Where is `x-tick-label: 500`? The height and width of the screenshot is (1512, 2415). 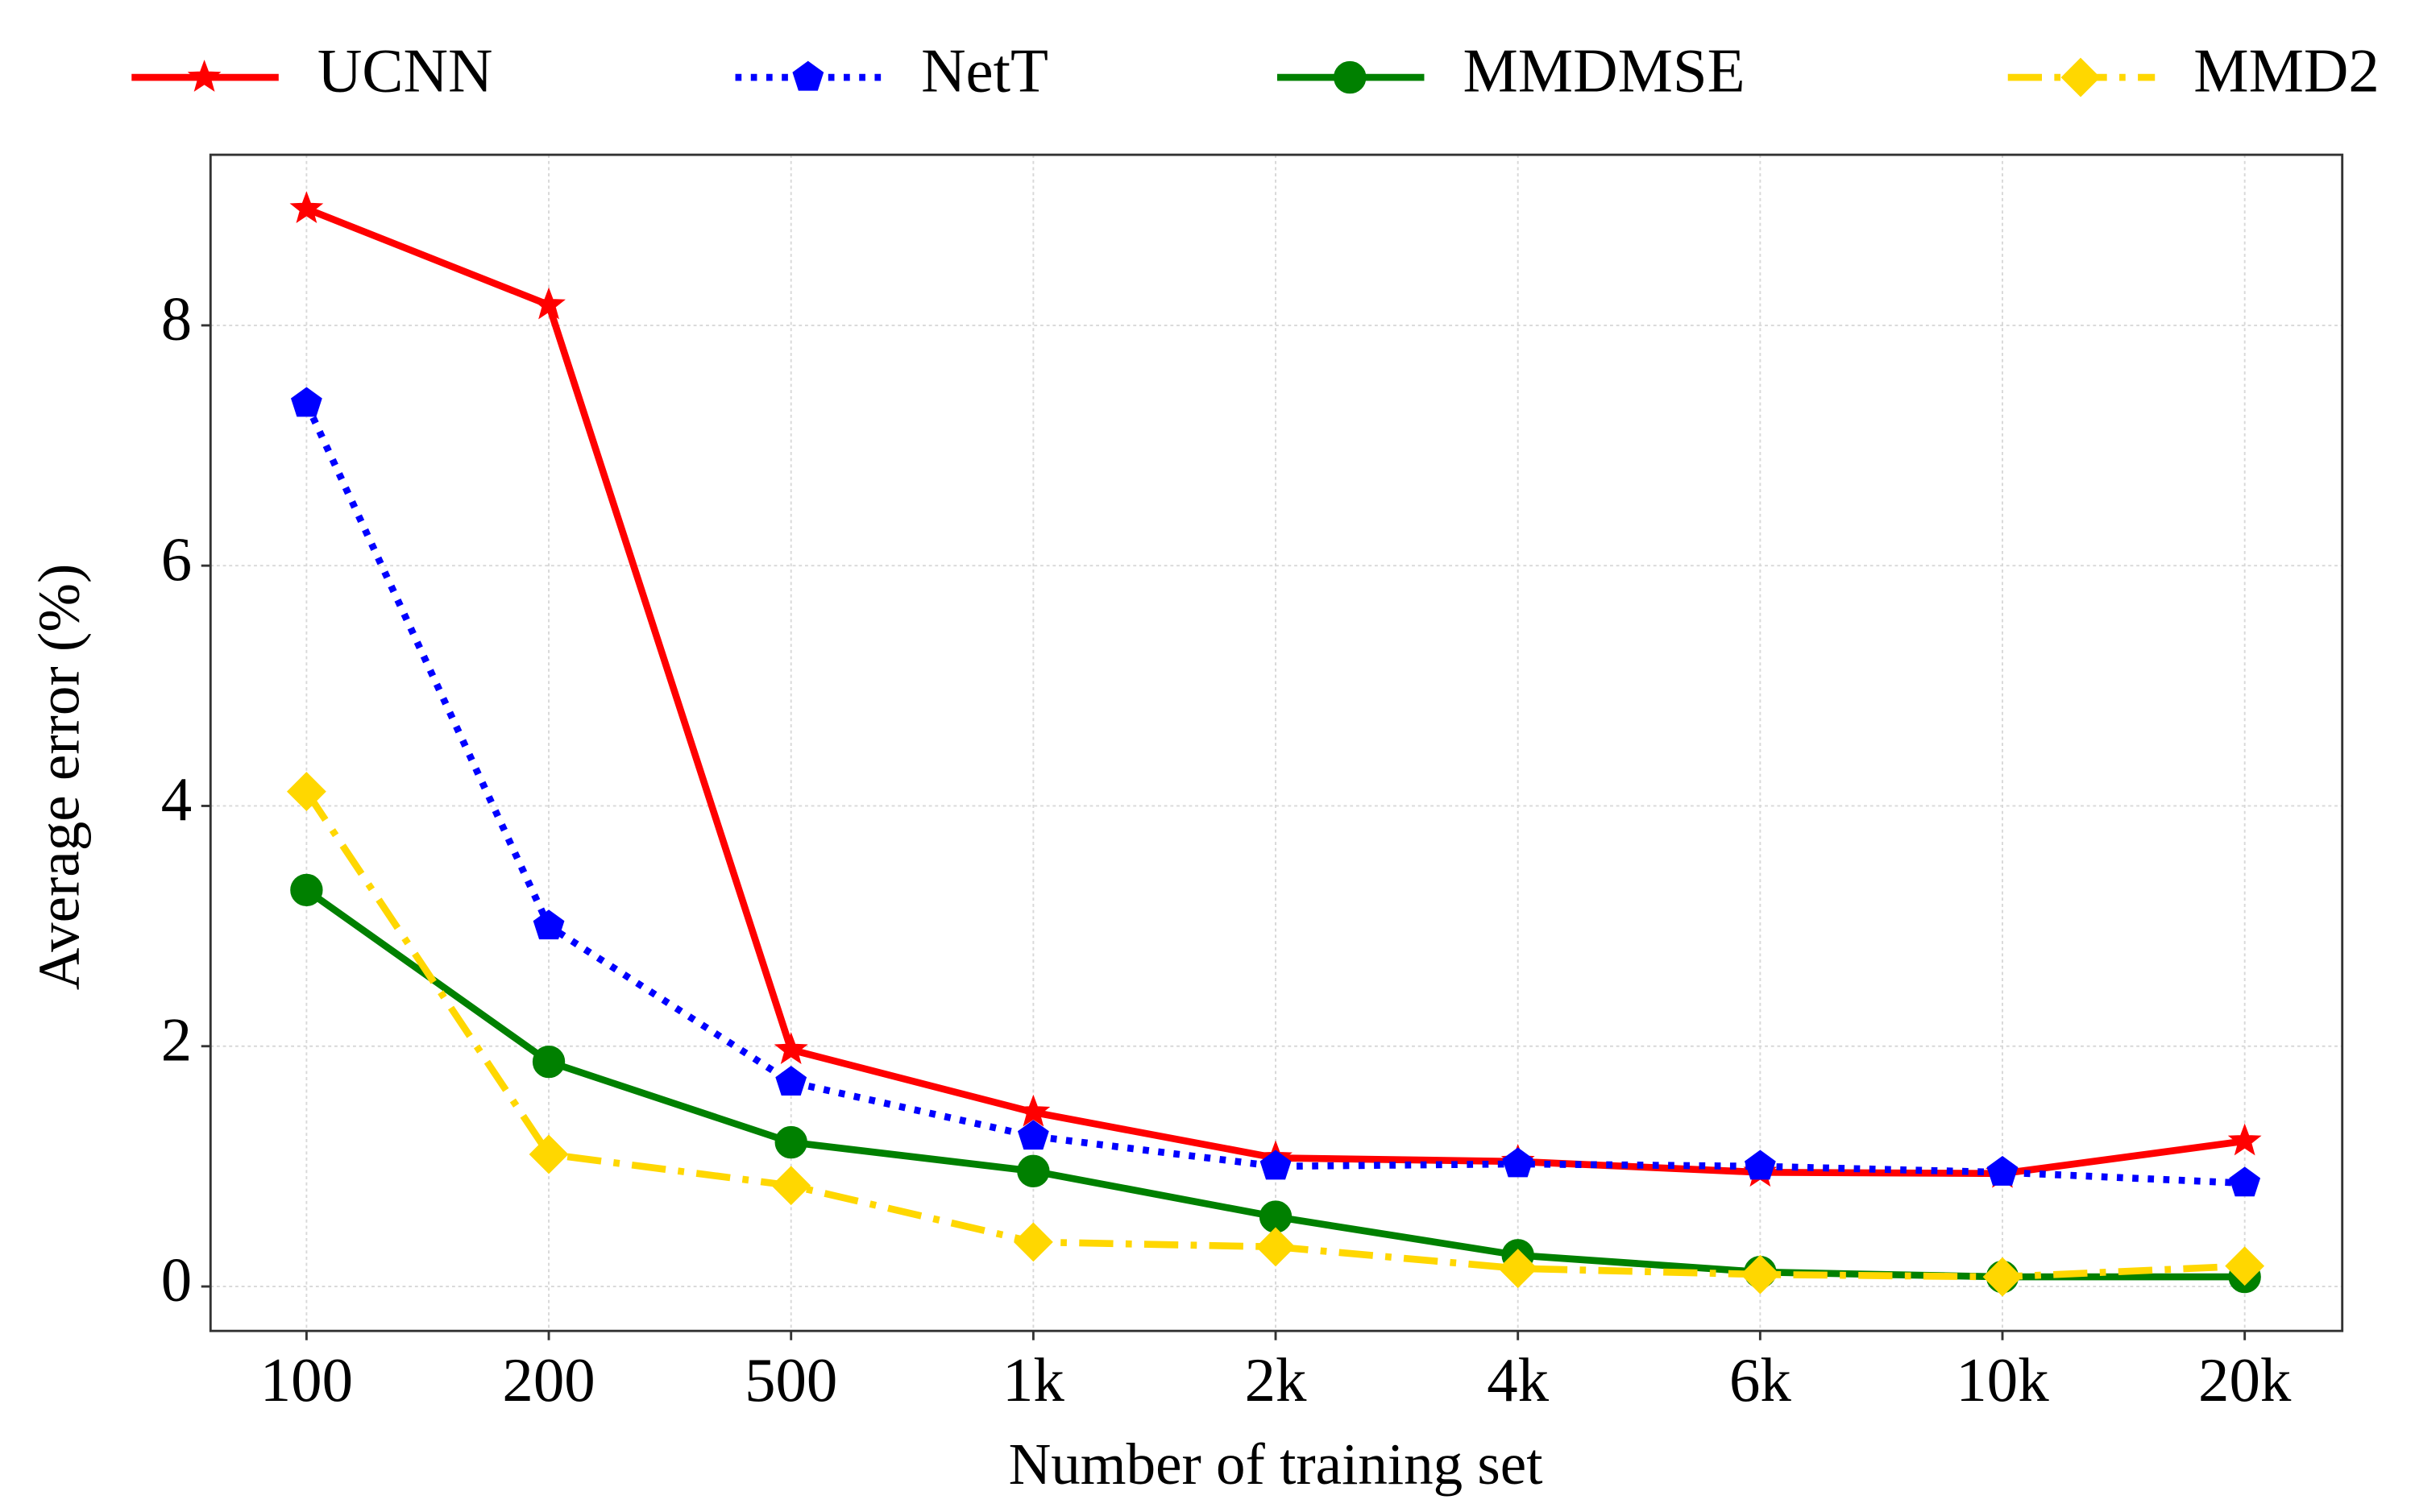
x-tick-label: 500 is located at coordinates (791, 1381).